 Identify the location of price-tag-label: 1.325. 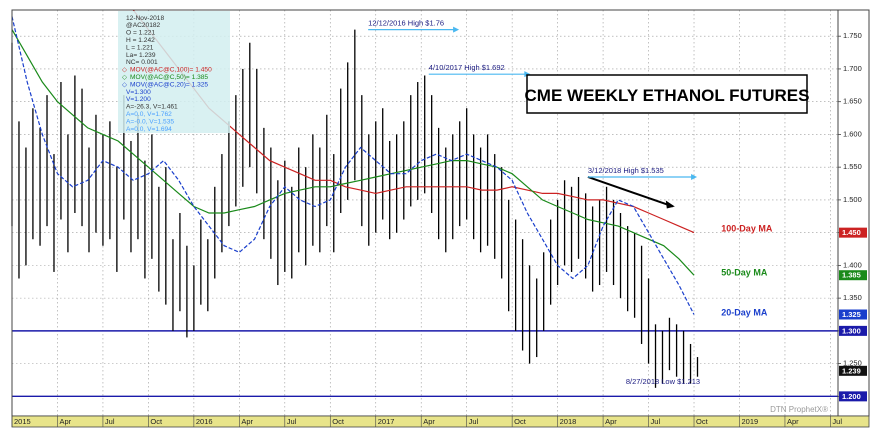
(851, 314).